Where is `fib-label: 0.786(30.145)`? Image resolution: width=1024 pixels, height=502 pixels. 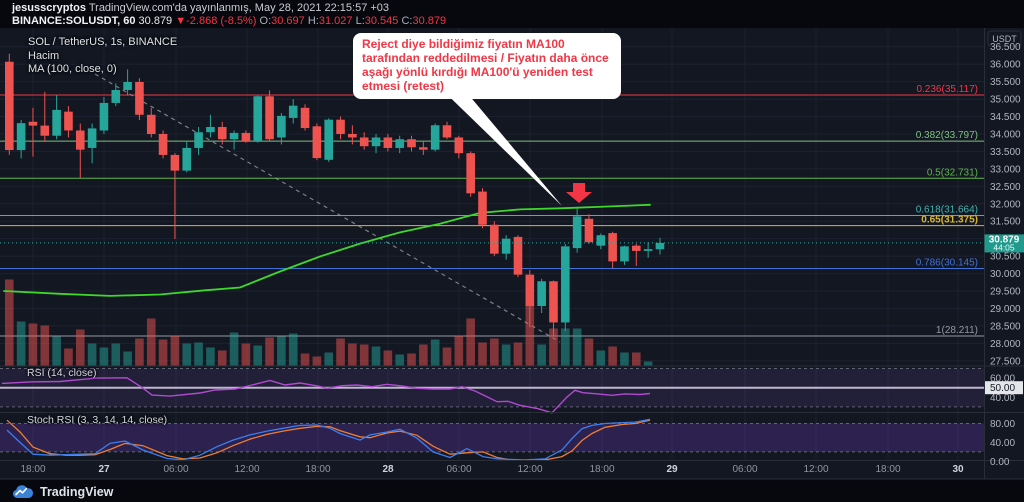 fib-label: 0.786(30.145) is located at coordinates (947, 263).